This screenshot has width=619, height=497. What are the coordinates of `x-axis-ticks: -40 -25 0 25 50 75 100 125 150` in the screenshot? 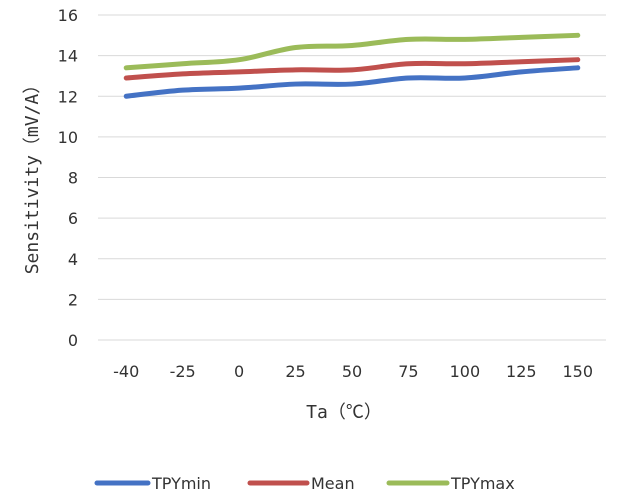 It's located at (353, 371).